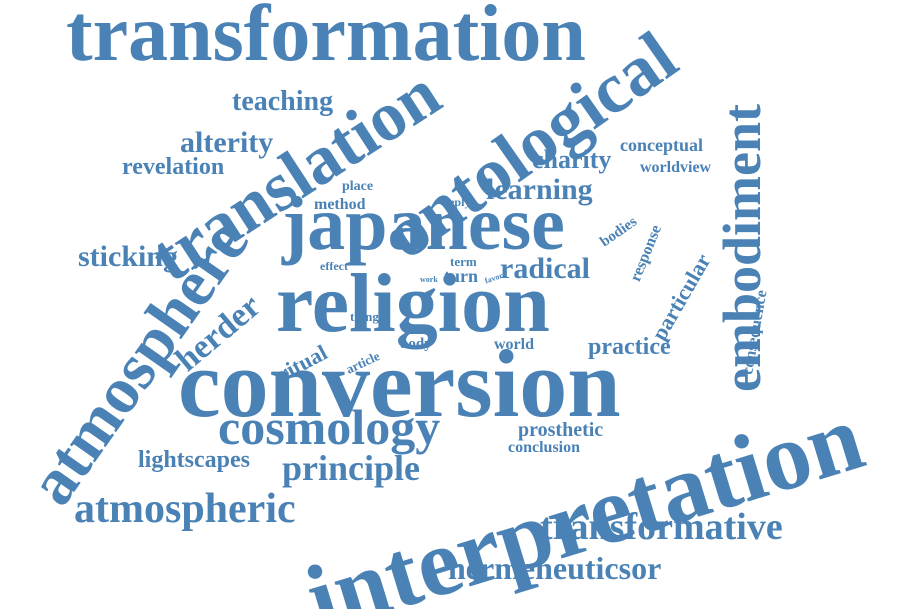 This screenshot has height=609, width=900. What do you see at coordinates (351, 468) in the screenshot?
I see `word-principle: principle` at bounding box center [351, 468].